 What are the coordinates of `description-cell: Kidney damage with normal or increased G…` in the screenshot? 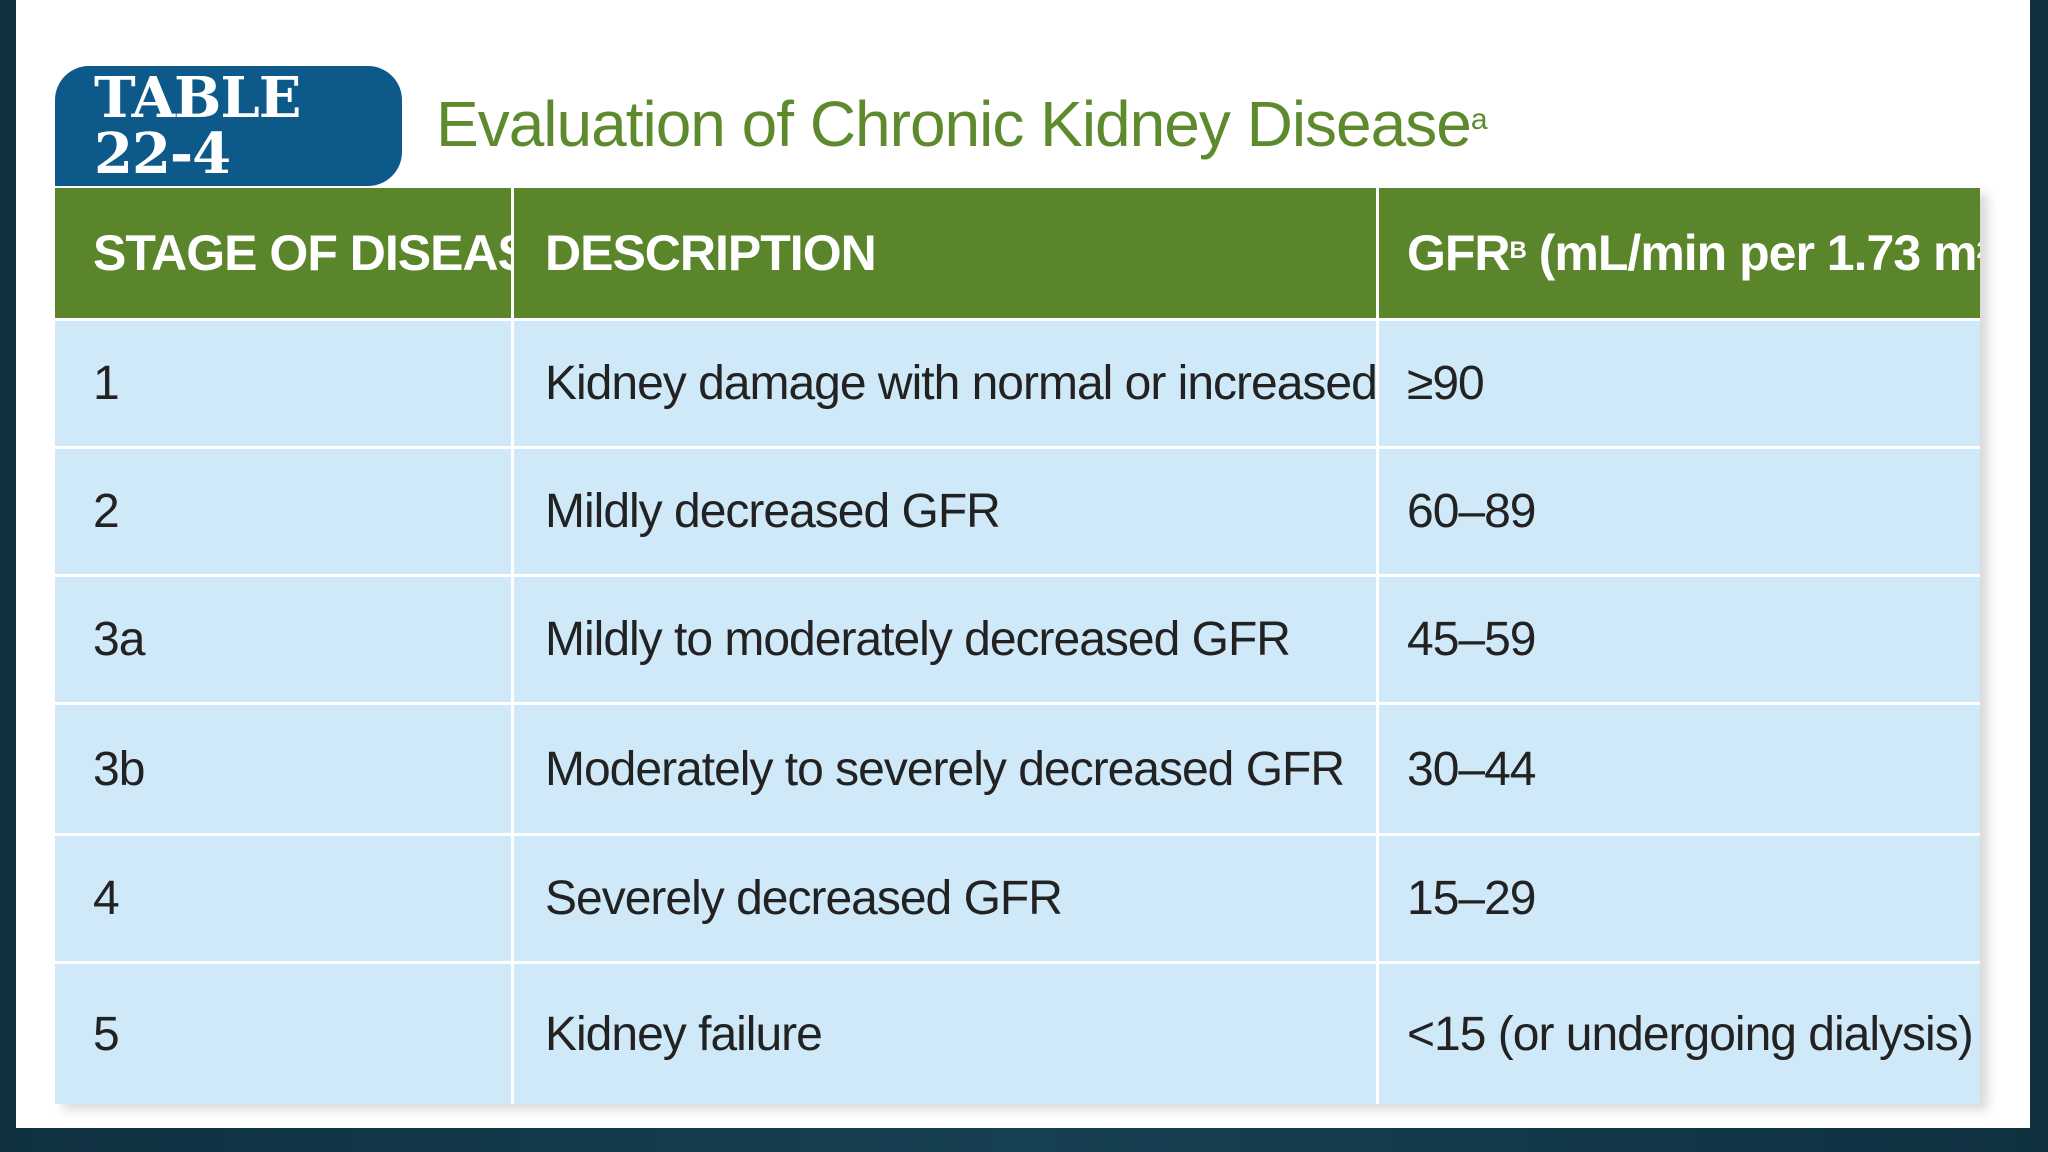 It's located at (943, 383).